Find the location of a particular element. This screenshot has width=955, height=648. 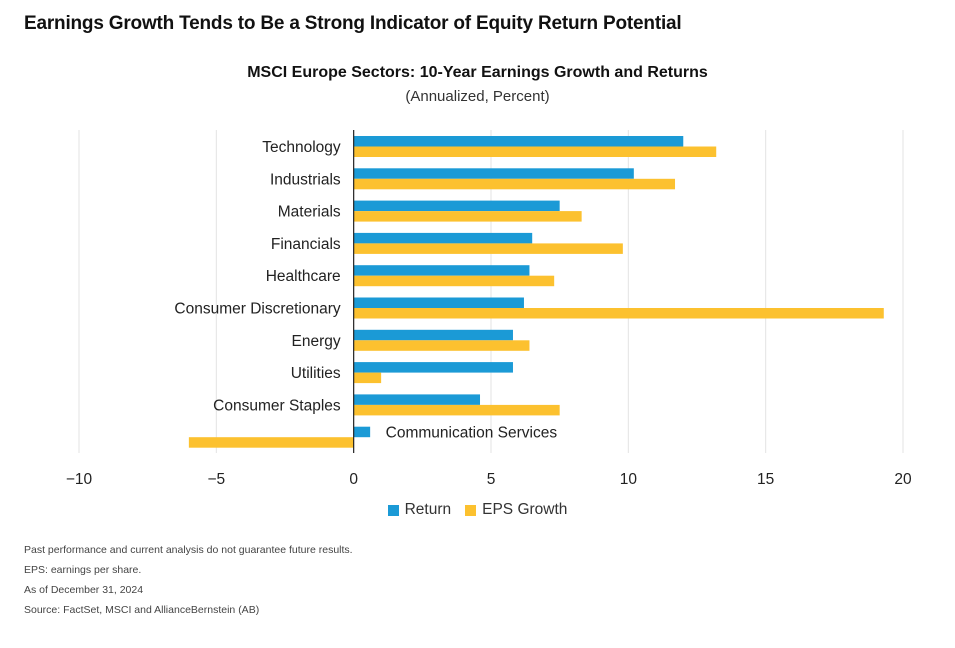

legend-item-return: Return is located at coordinates (419, 510).